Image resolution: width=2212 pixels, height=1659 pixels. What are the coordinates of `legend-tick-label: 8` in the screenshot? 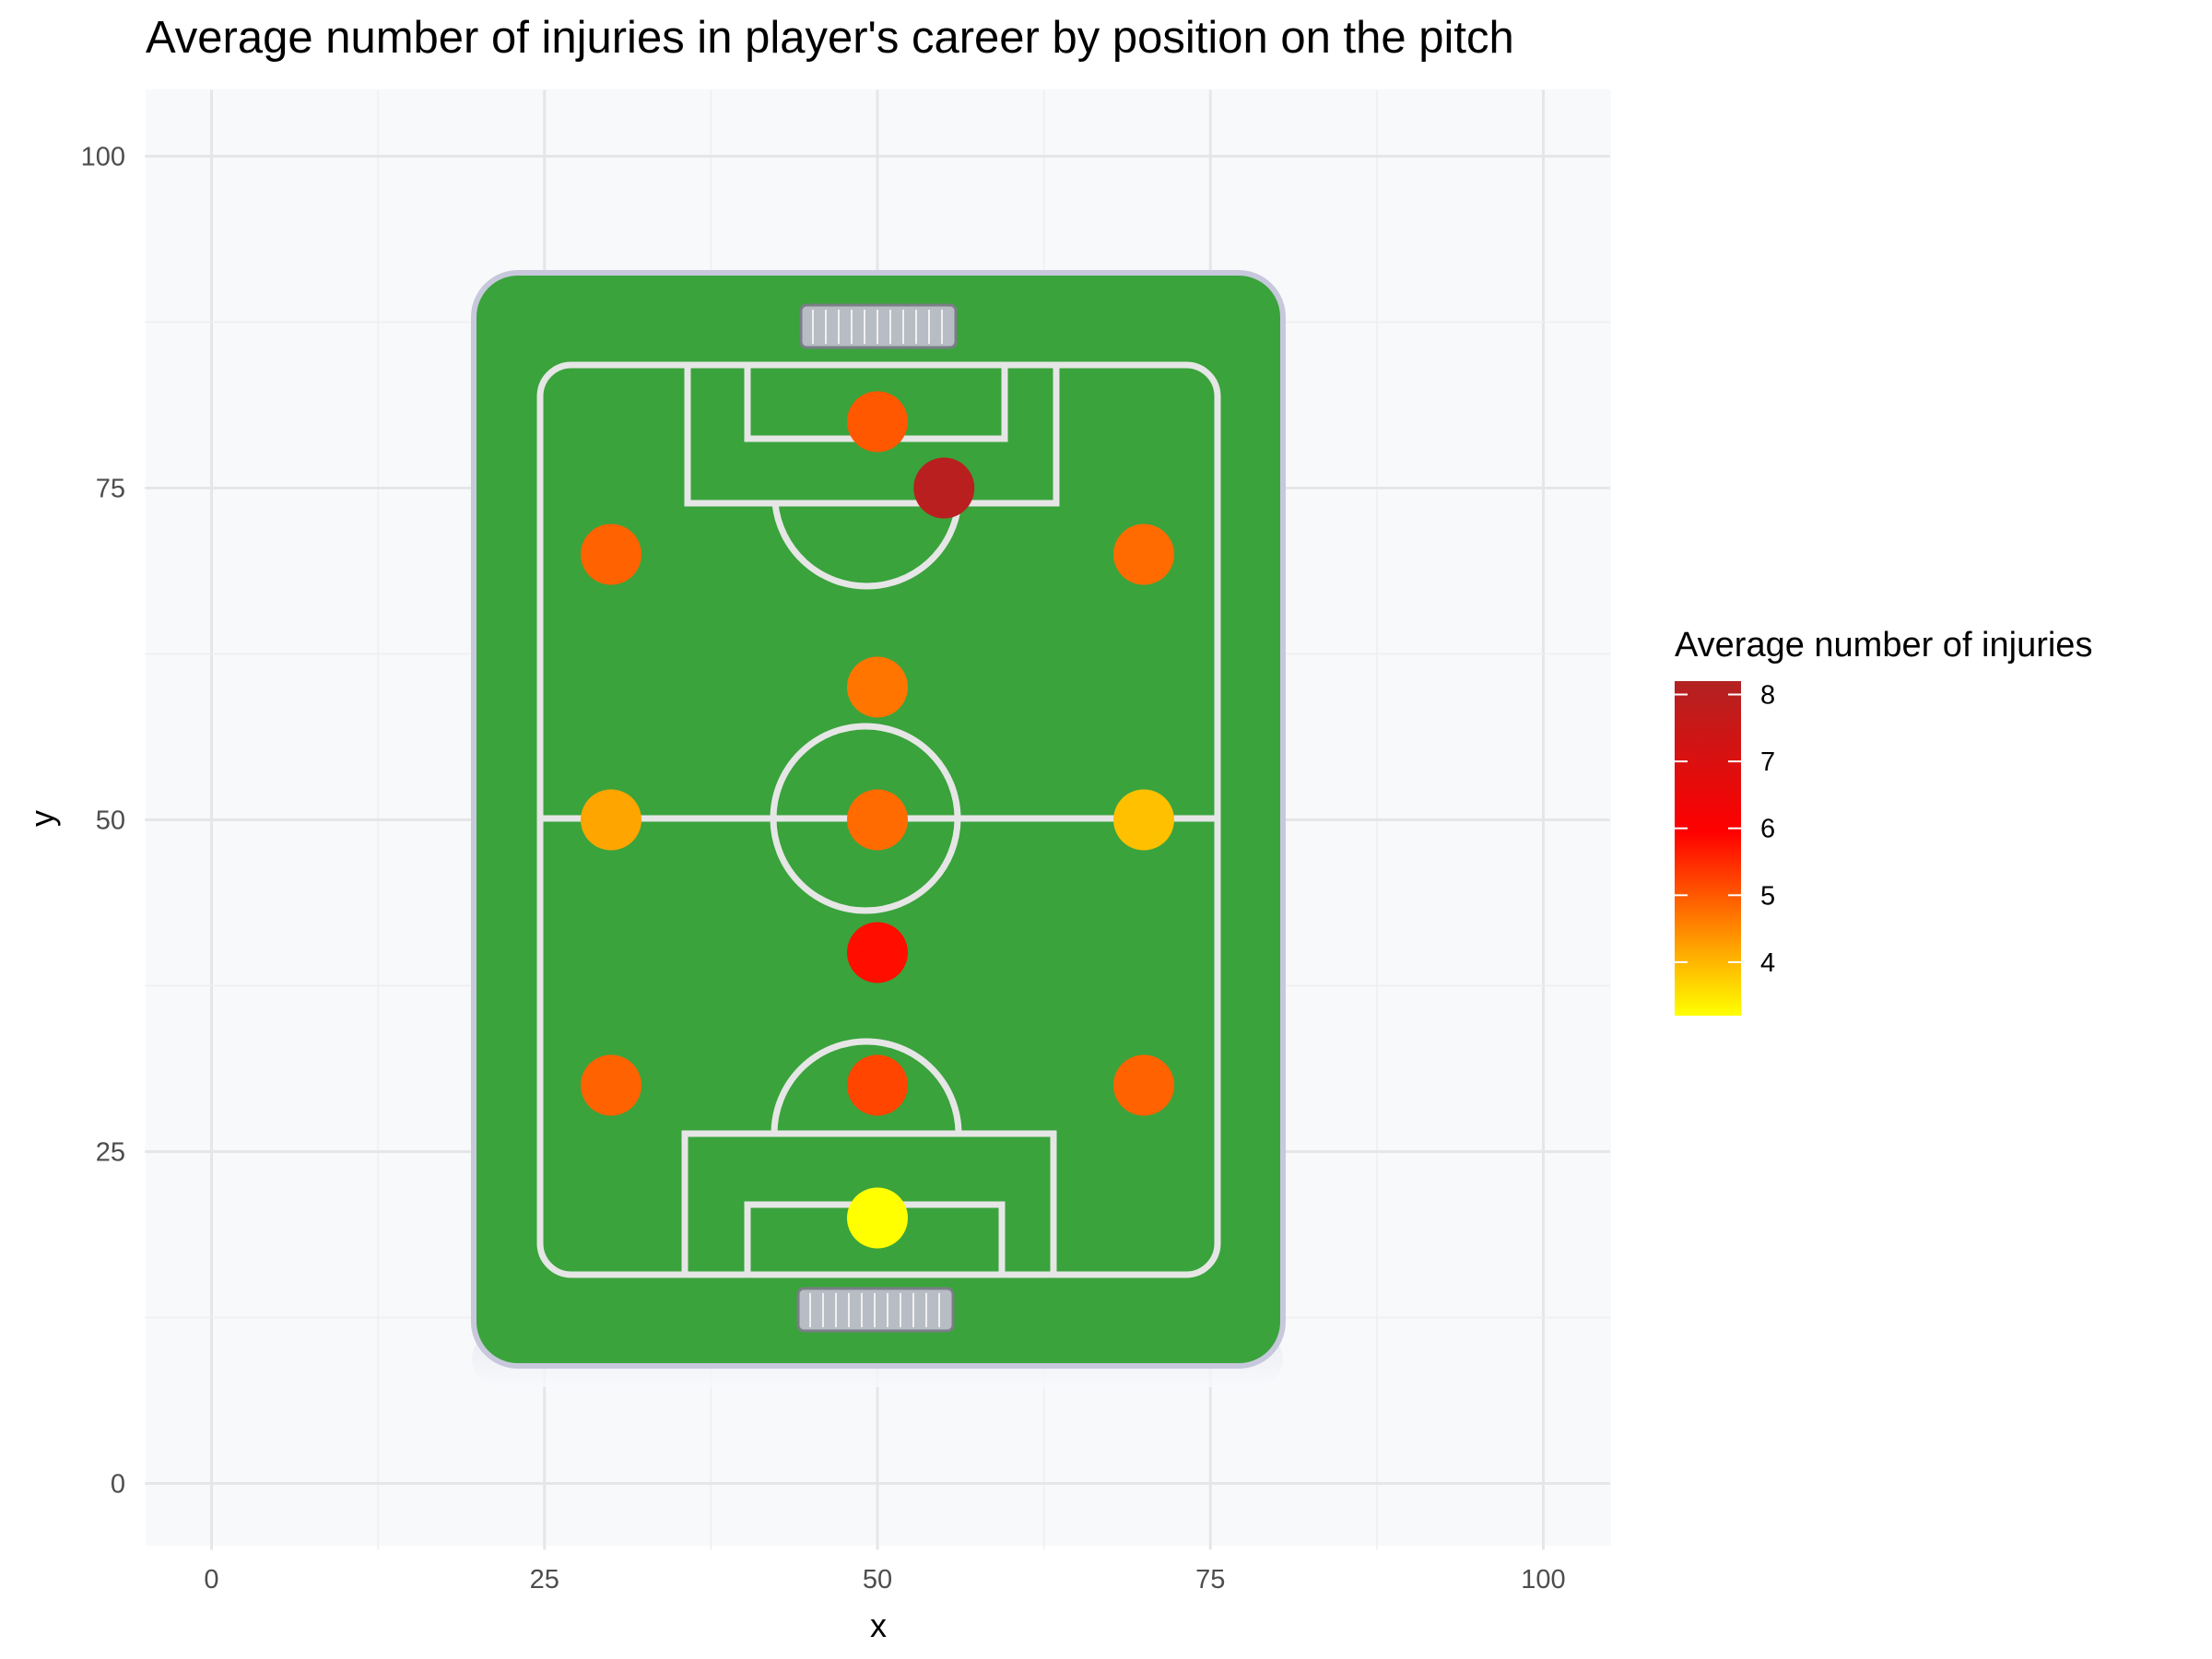 It's located at (1767, 696).